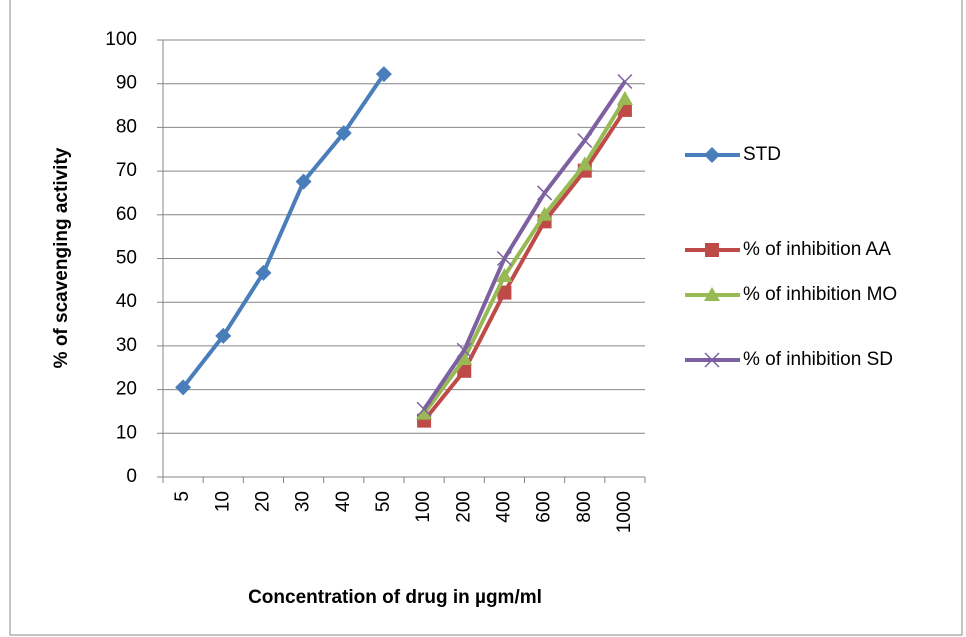  Describe the element at coordinates (126, 389) in the screenshot. I see `y-tick-label: 20` at that location.